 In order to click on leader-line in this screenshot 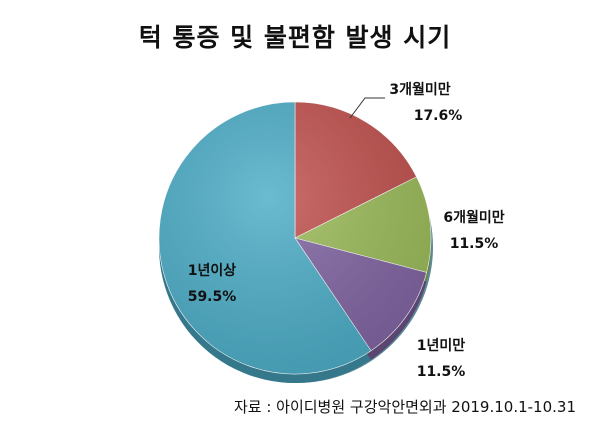, I will do `click(367, 108)`.